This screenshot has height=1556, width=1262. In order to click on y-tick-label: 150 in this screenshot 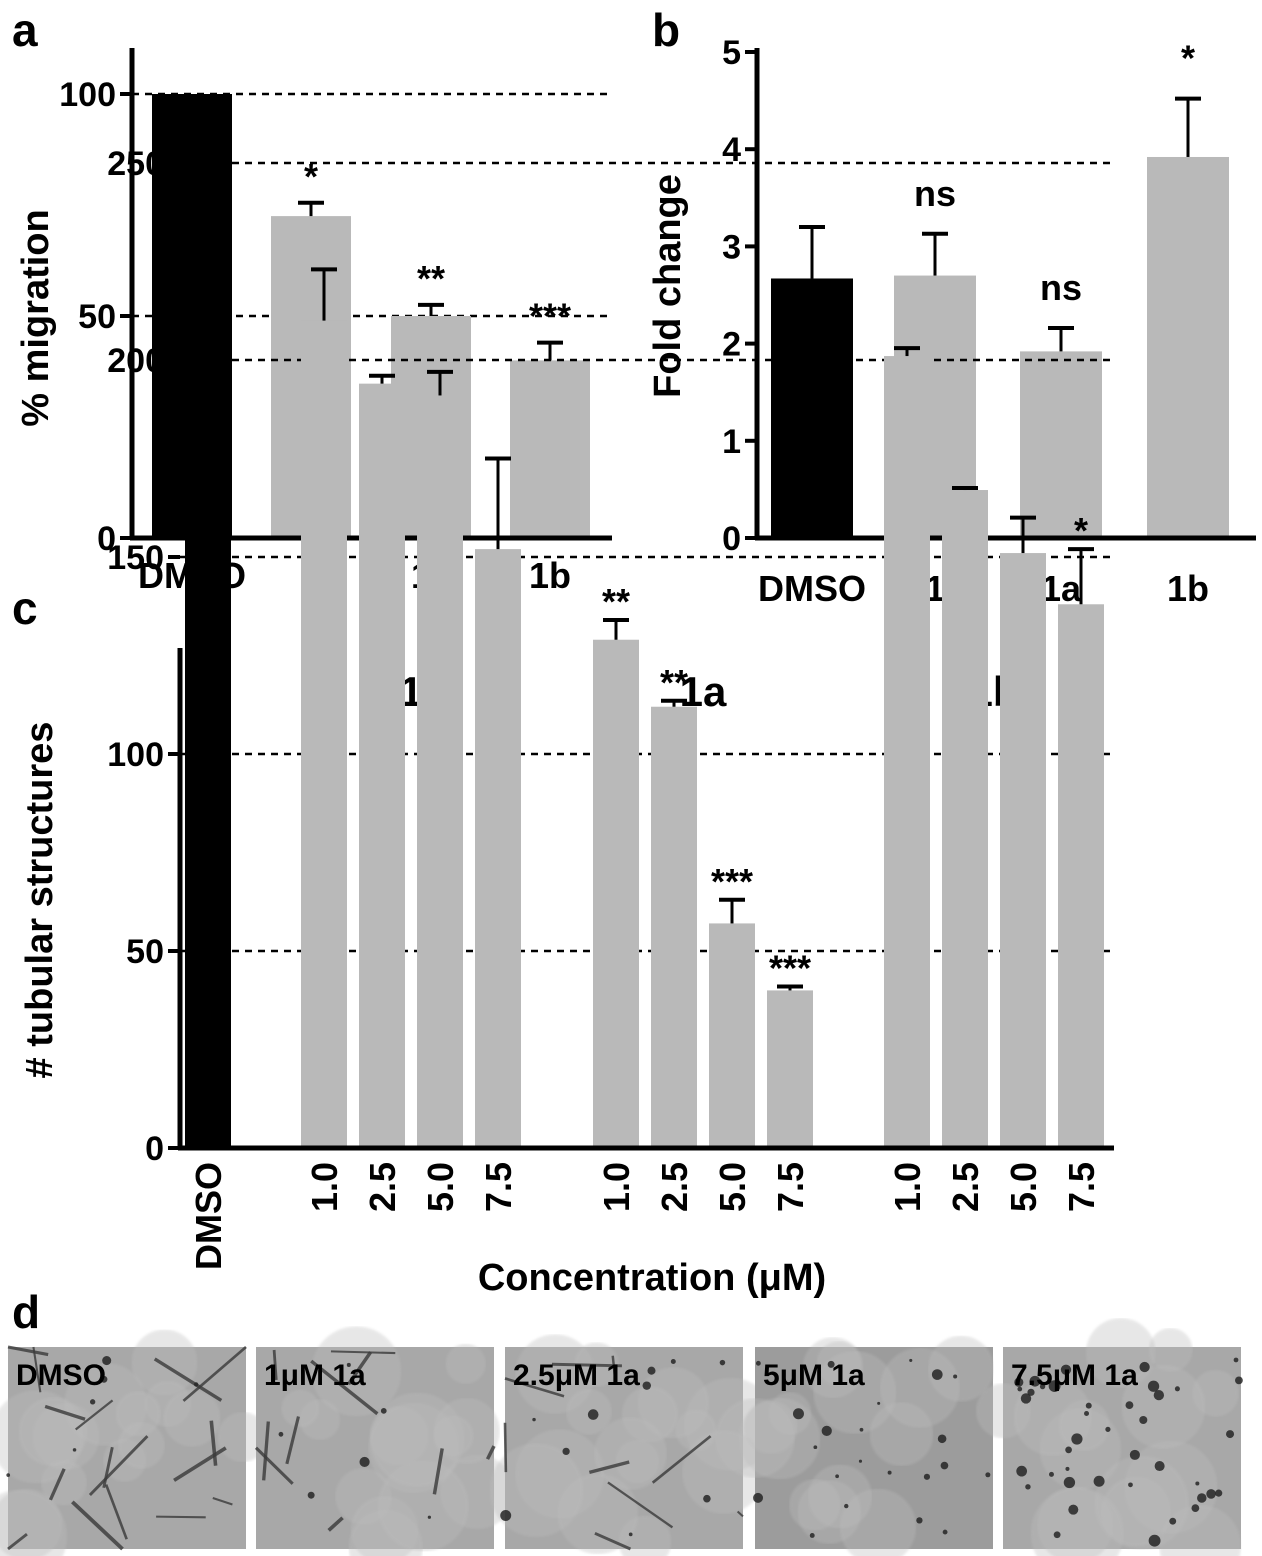, I will do `click(135, 558)`.